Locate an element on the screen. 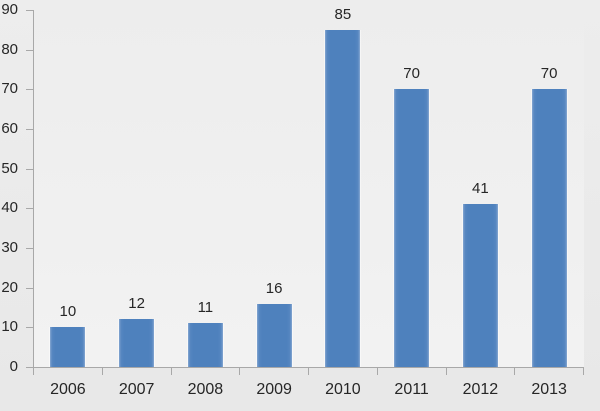 Image resolution: width=600 pixels, height=411 pixels. bar-value-label: 11 is located at coordinates (205, 308).